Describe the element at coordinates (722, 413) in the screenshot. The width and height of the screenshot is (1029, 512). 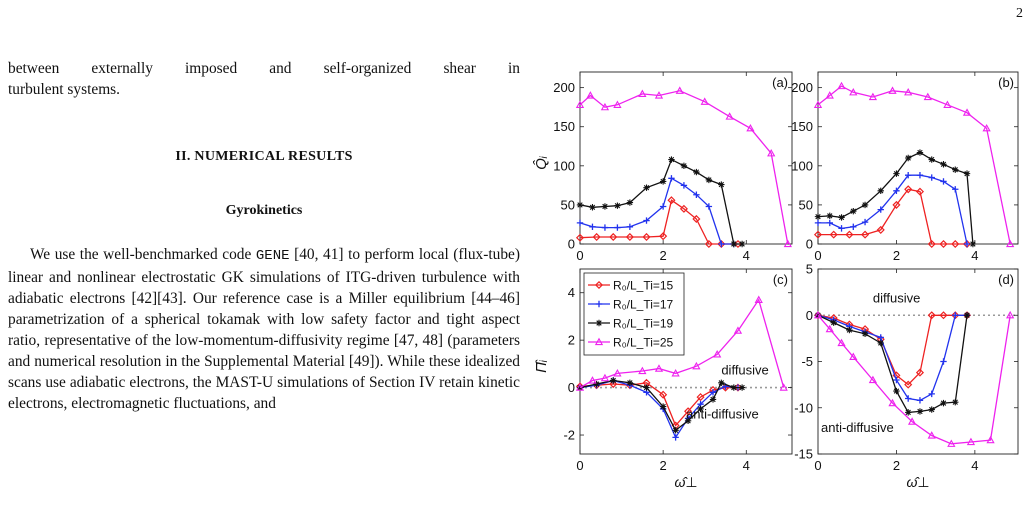
I see `annotation-anti-diffusive: anti-diffusive` at that location.